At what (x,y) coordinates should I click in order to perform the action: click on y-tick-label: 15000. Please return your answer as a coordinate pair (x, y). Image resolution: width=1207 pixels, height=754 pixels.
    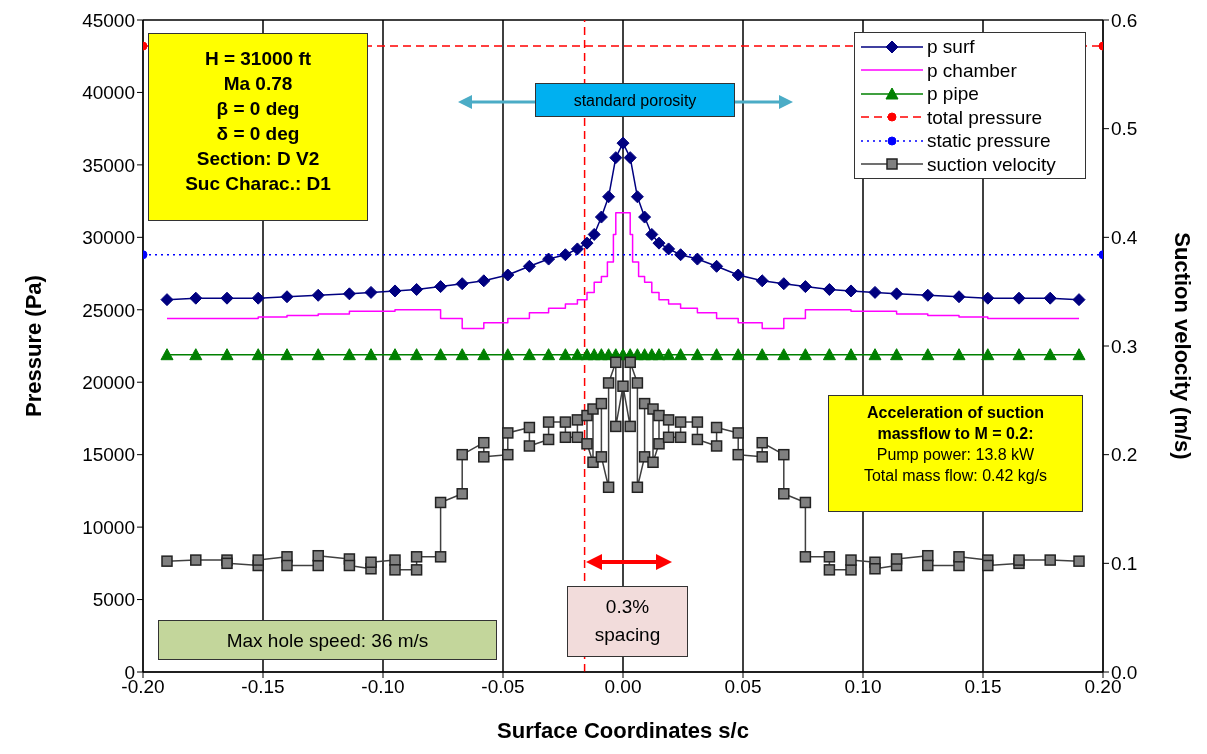
    Looking at the image, I should click on (108, 455).